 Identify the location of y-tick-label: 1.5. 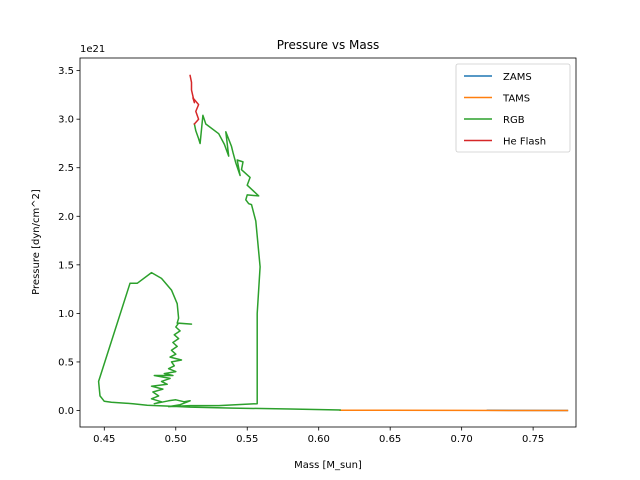
(66, 265).